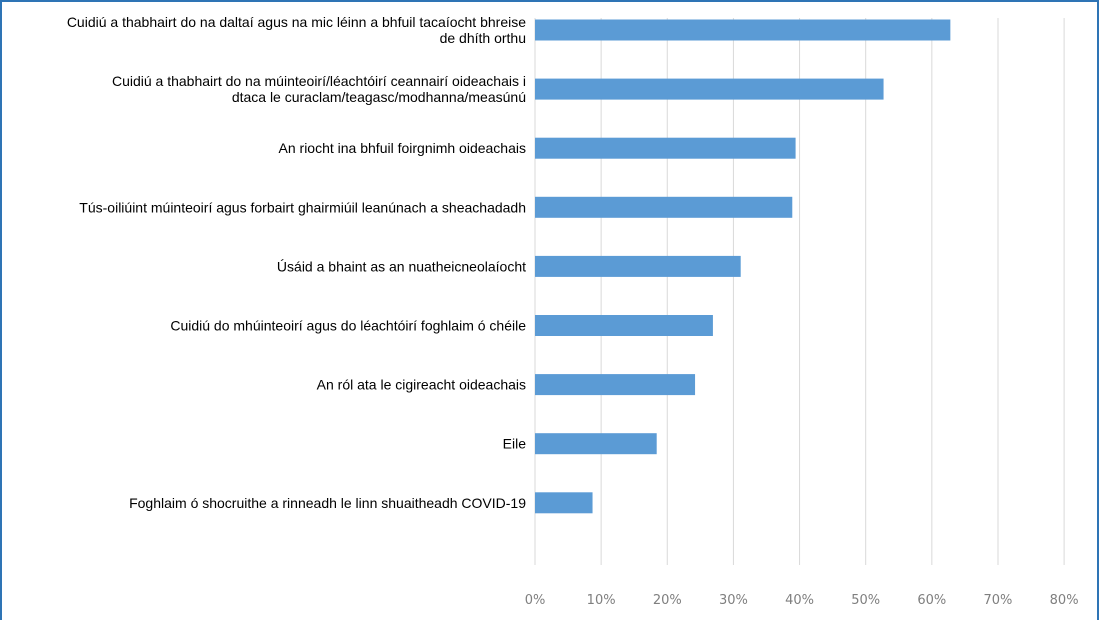 The width and height of the screenshot is (1099, 622). What do you see at coordinates (421, 385) in the screenshot?
I see `category-label: An ról ata le cigireacht oideachais` at bounding box center [421, 385].